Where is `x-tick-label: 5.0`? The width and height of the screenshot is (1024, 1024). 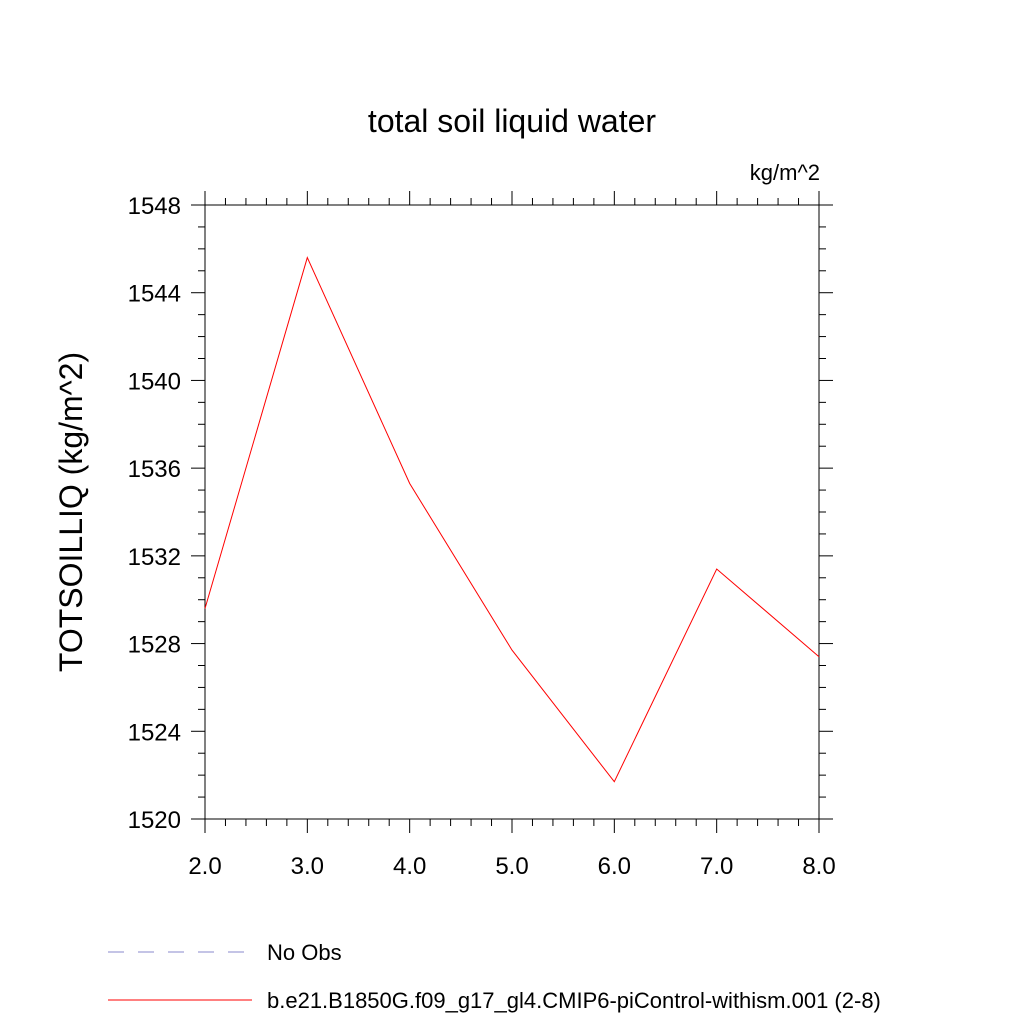 x-tick-label: 5.0 is located at coordinates (511, 866).